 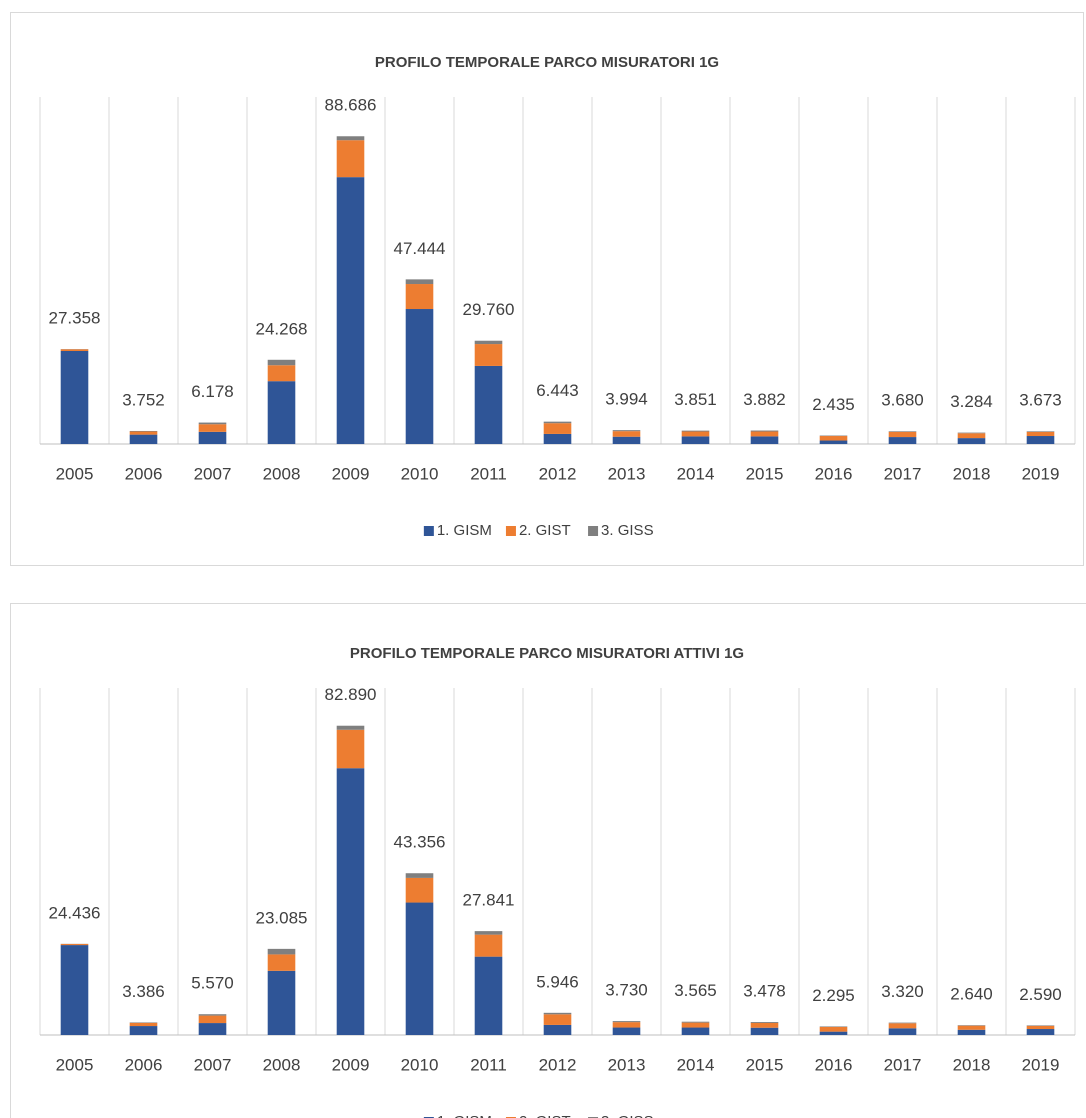 What do you see at coordinates (282, 328) in the screenshot?
I see `data-label: 24.268` at bounding box center [282, 328].